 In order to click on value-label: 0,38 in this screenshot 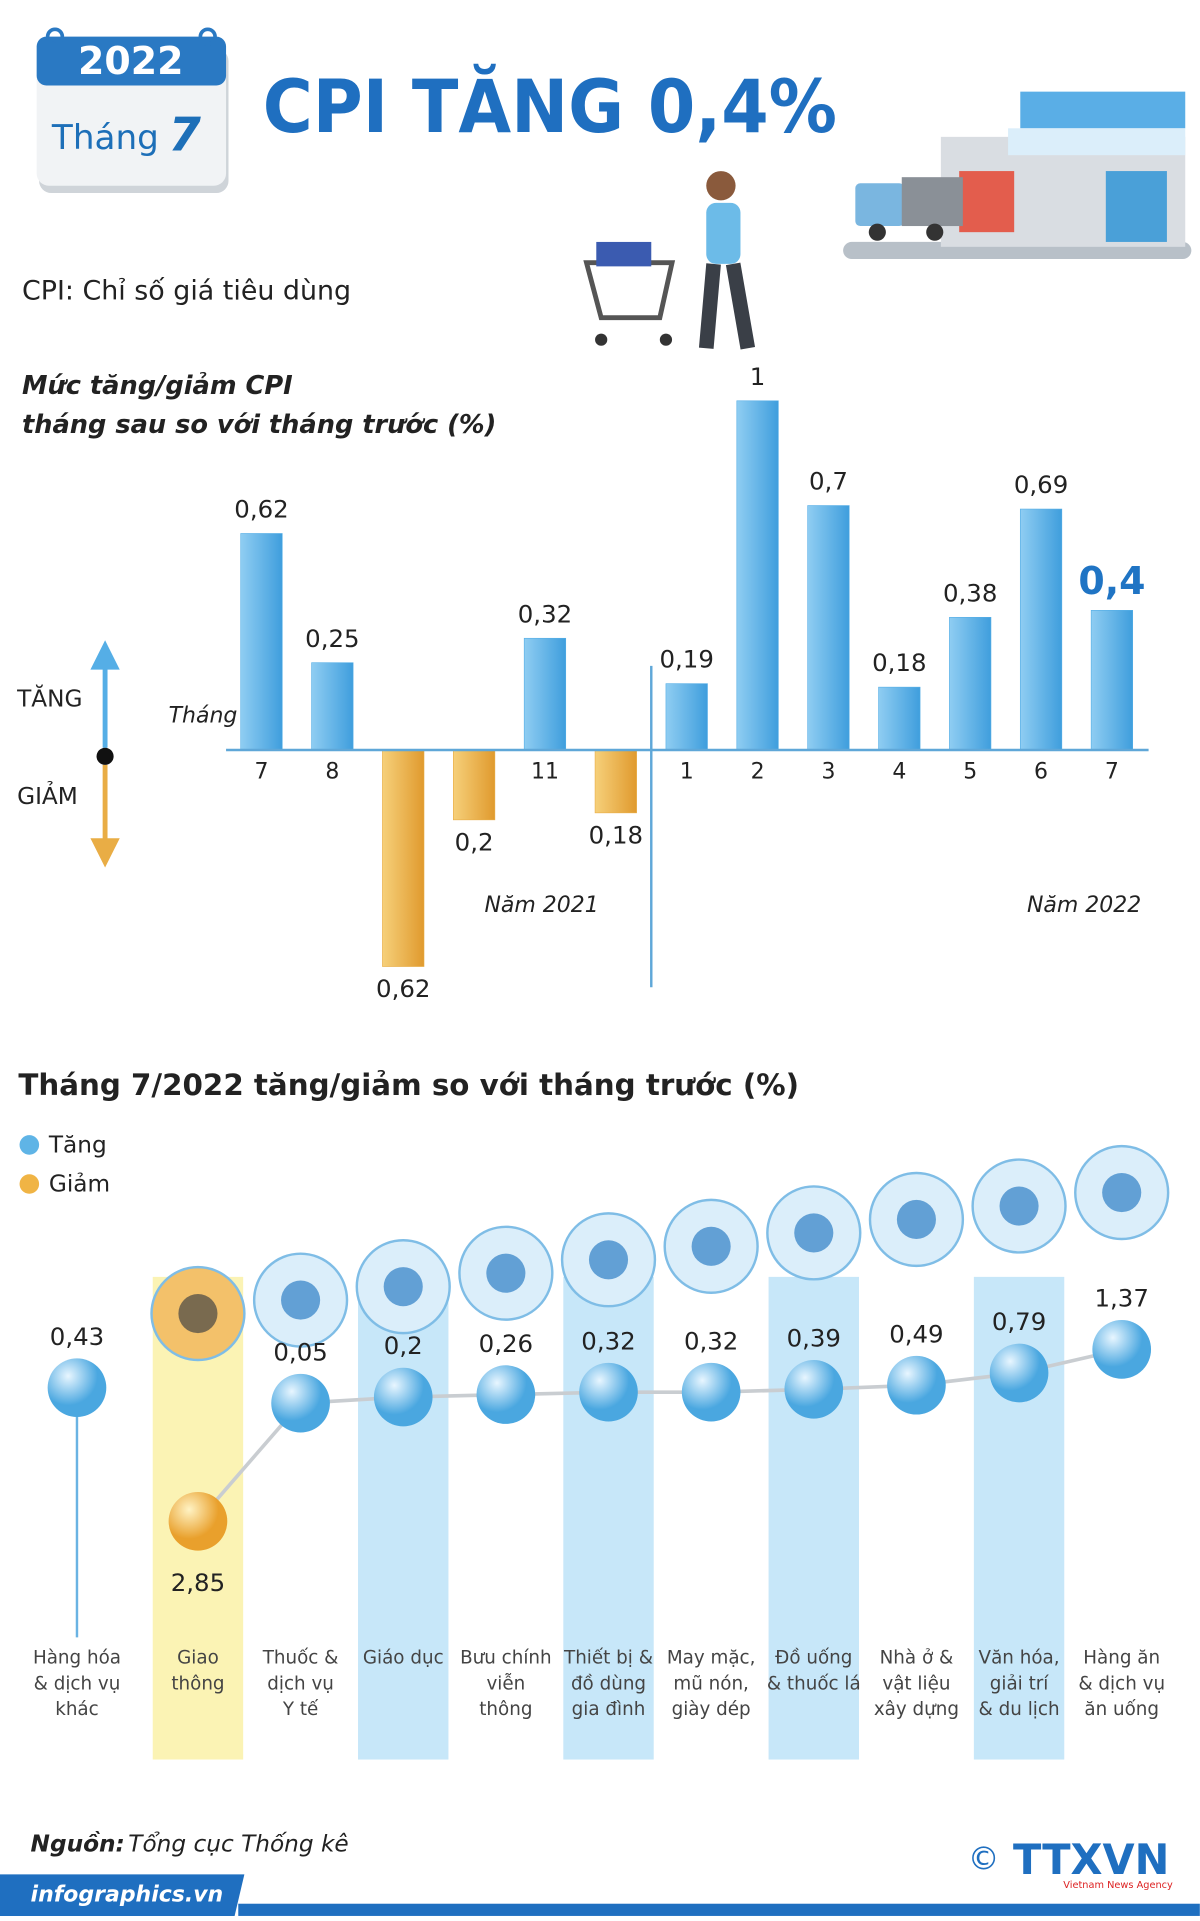, I will do `click(970, 592)`.